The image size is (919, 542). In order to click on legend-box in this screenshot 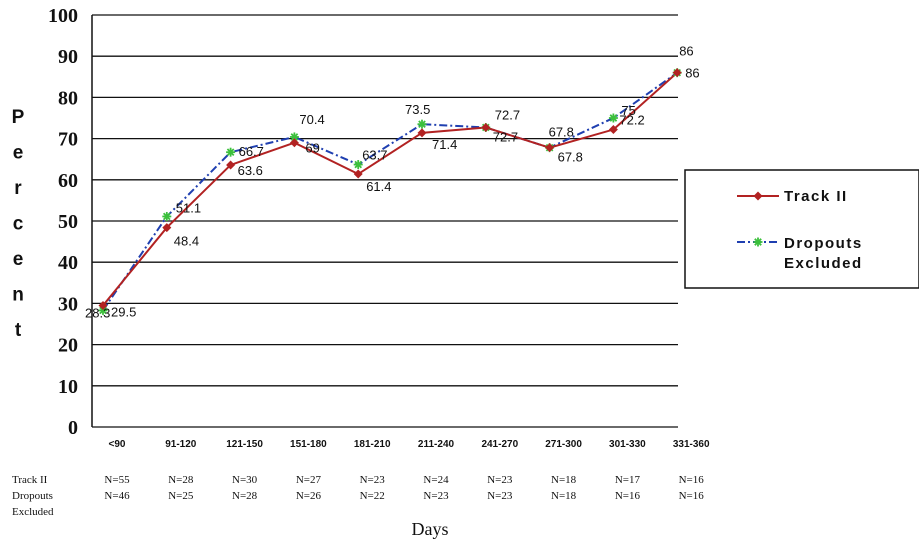, I will do `click(801, 229)`.